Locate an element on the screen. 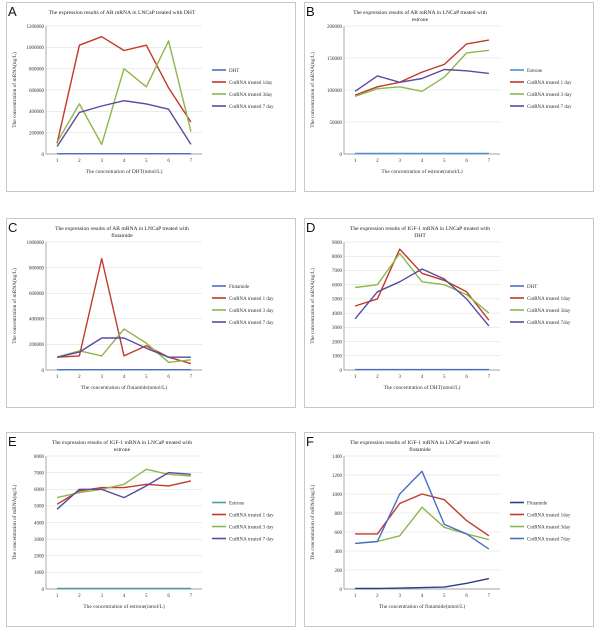  y-tick-label: 600000 is located at coordinates (37, 91).